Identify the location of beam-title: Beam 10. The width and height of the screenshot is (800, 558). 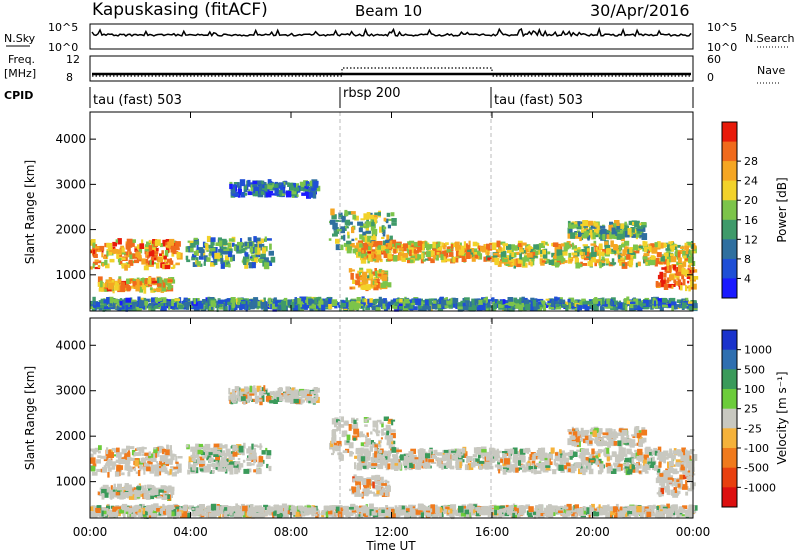
(388, 11).